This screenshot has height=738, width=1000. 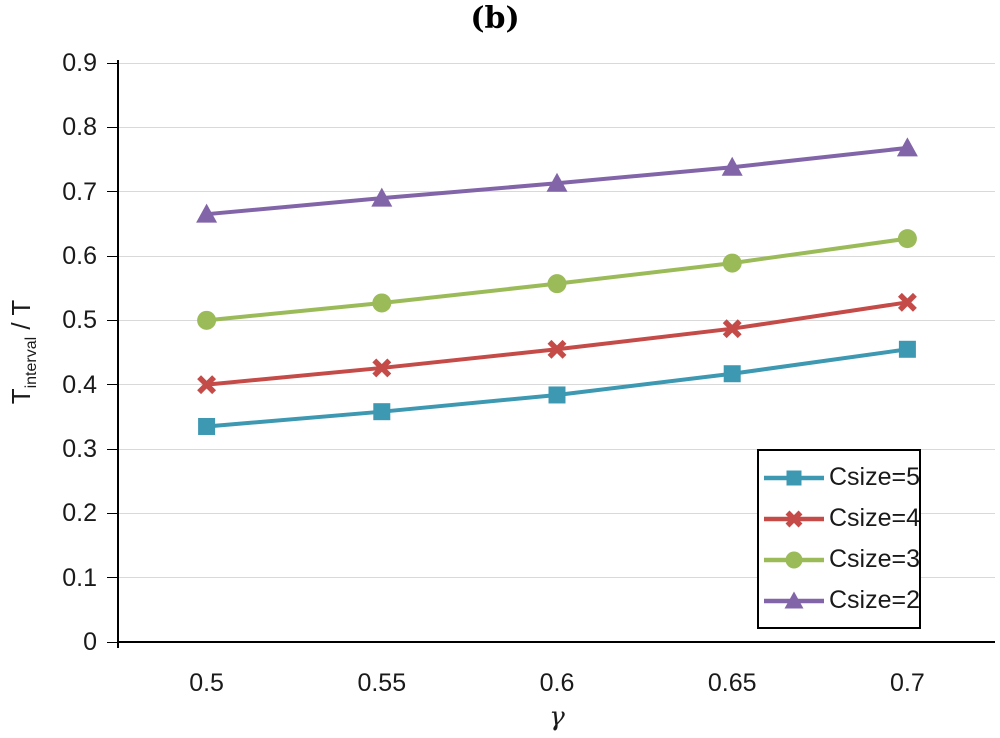 I want to click on y-tick-label: 0.3, so click(x=79, y=449).